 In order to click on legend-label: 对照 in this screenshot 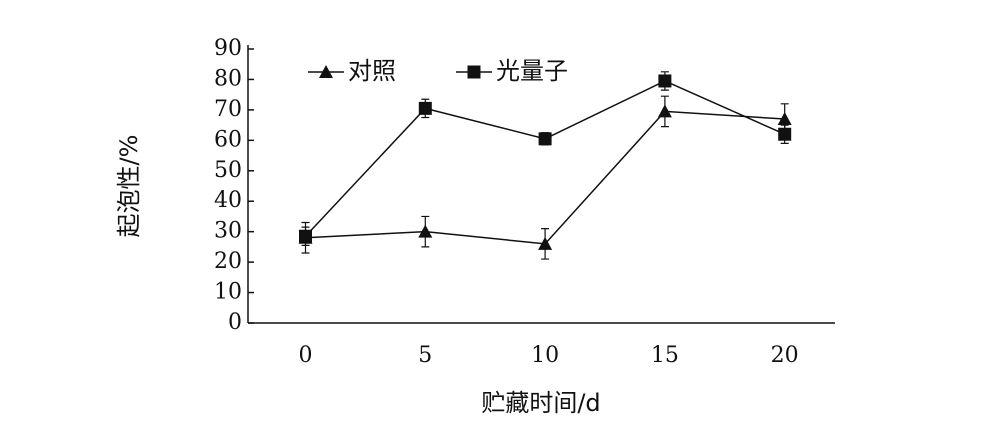, I will do `click(372, 71)`.